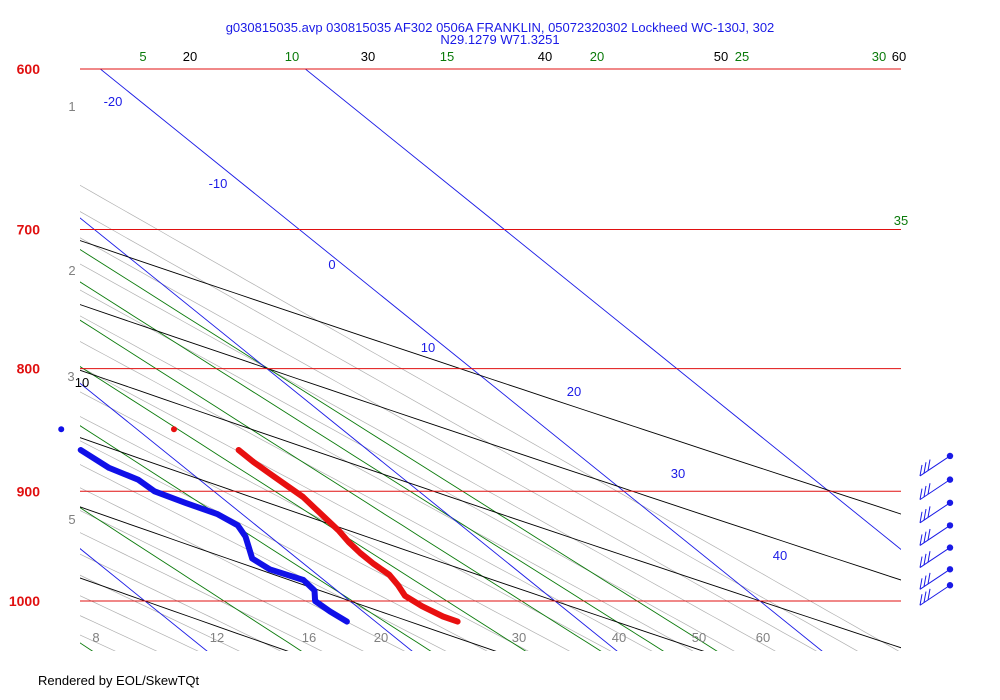  What do you see at coordinates (82, 382) in the screenshot?
I see `dry-adiabat-label: 10` at bounding box center [82, 382].